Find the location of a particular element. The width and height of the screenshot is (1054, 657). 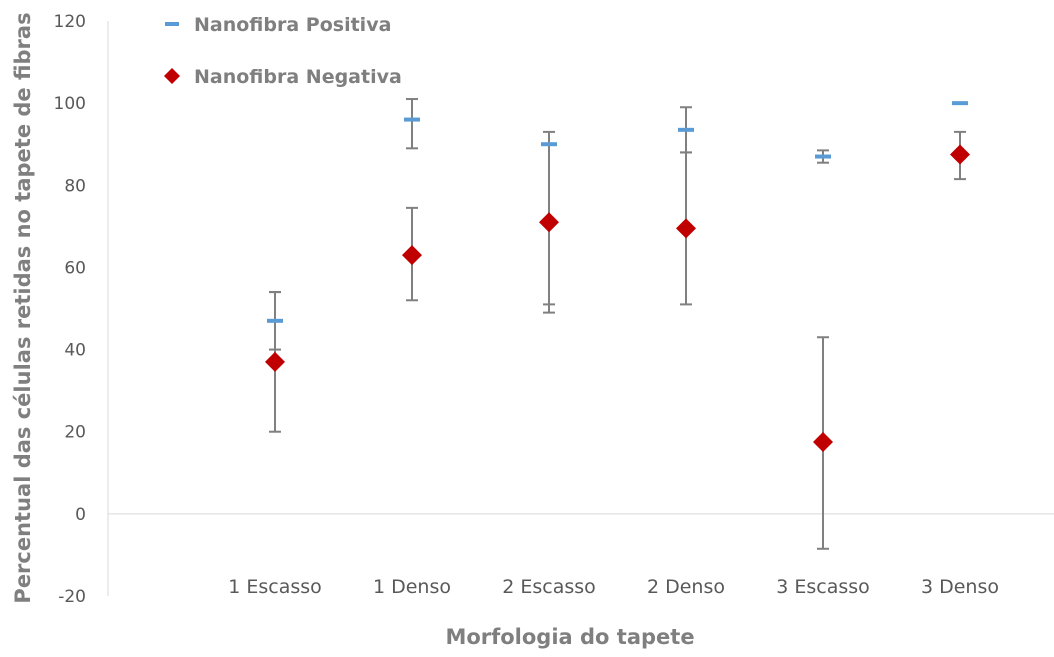

x-axis-title: Morfologia do tapete is located at coordinates (569, 637).